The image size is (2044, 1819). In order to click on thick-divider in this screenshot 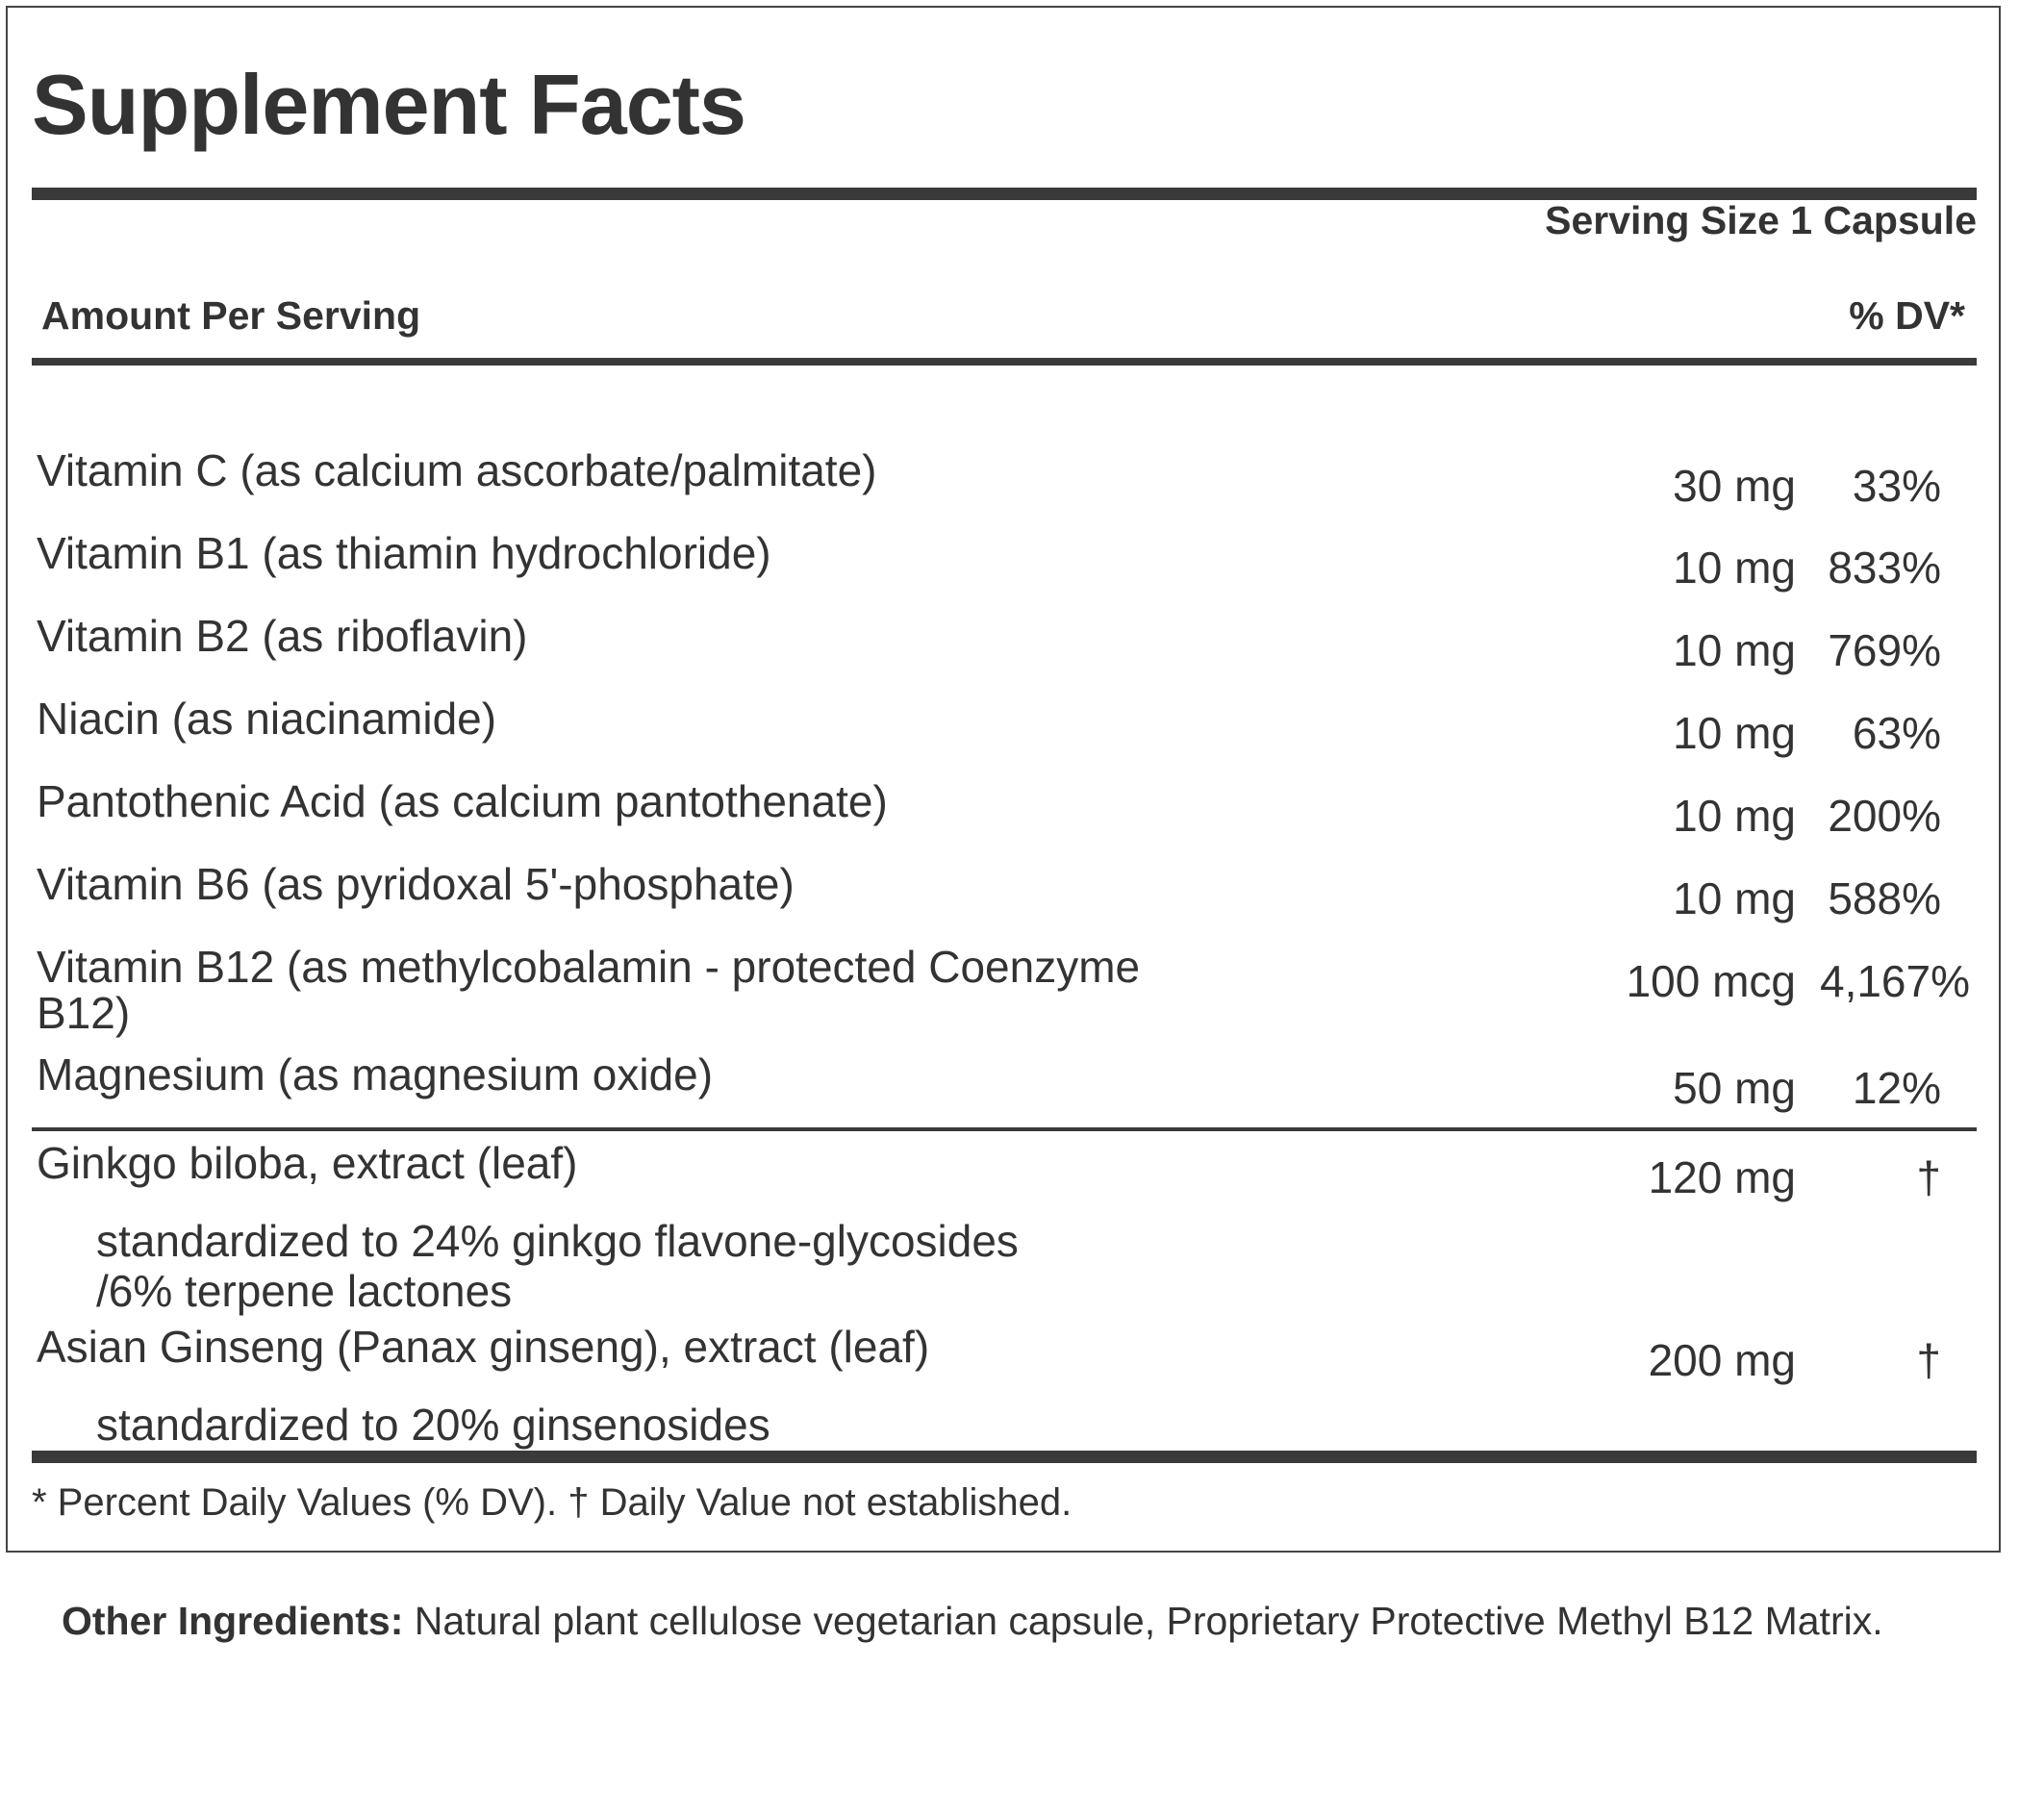, I will do `click(1005, 194)`.